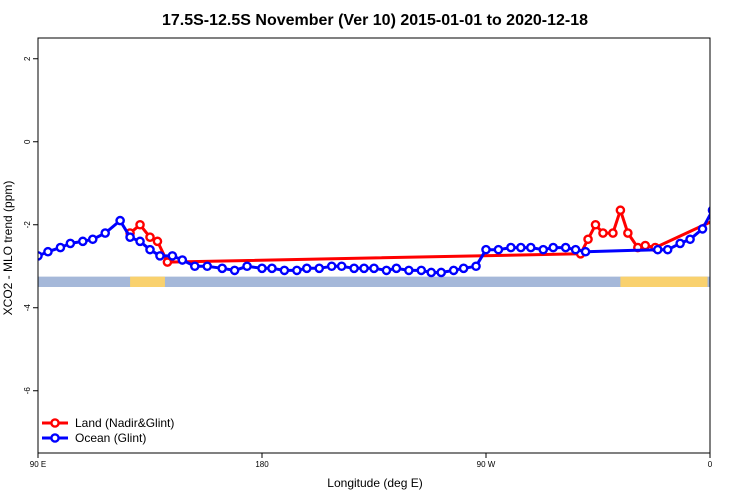  I want to click on legend-item-ocean-label: Ocean (Glint), so click(110, 438).